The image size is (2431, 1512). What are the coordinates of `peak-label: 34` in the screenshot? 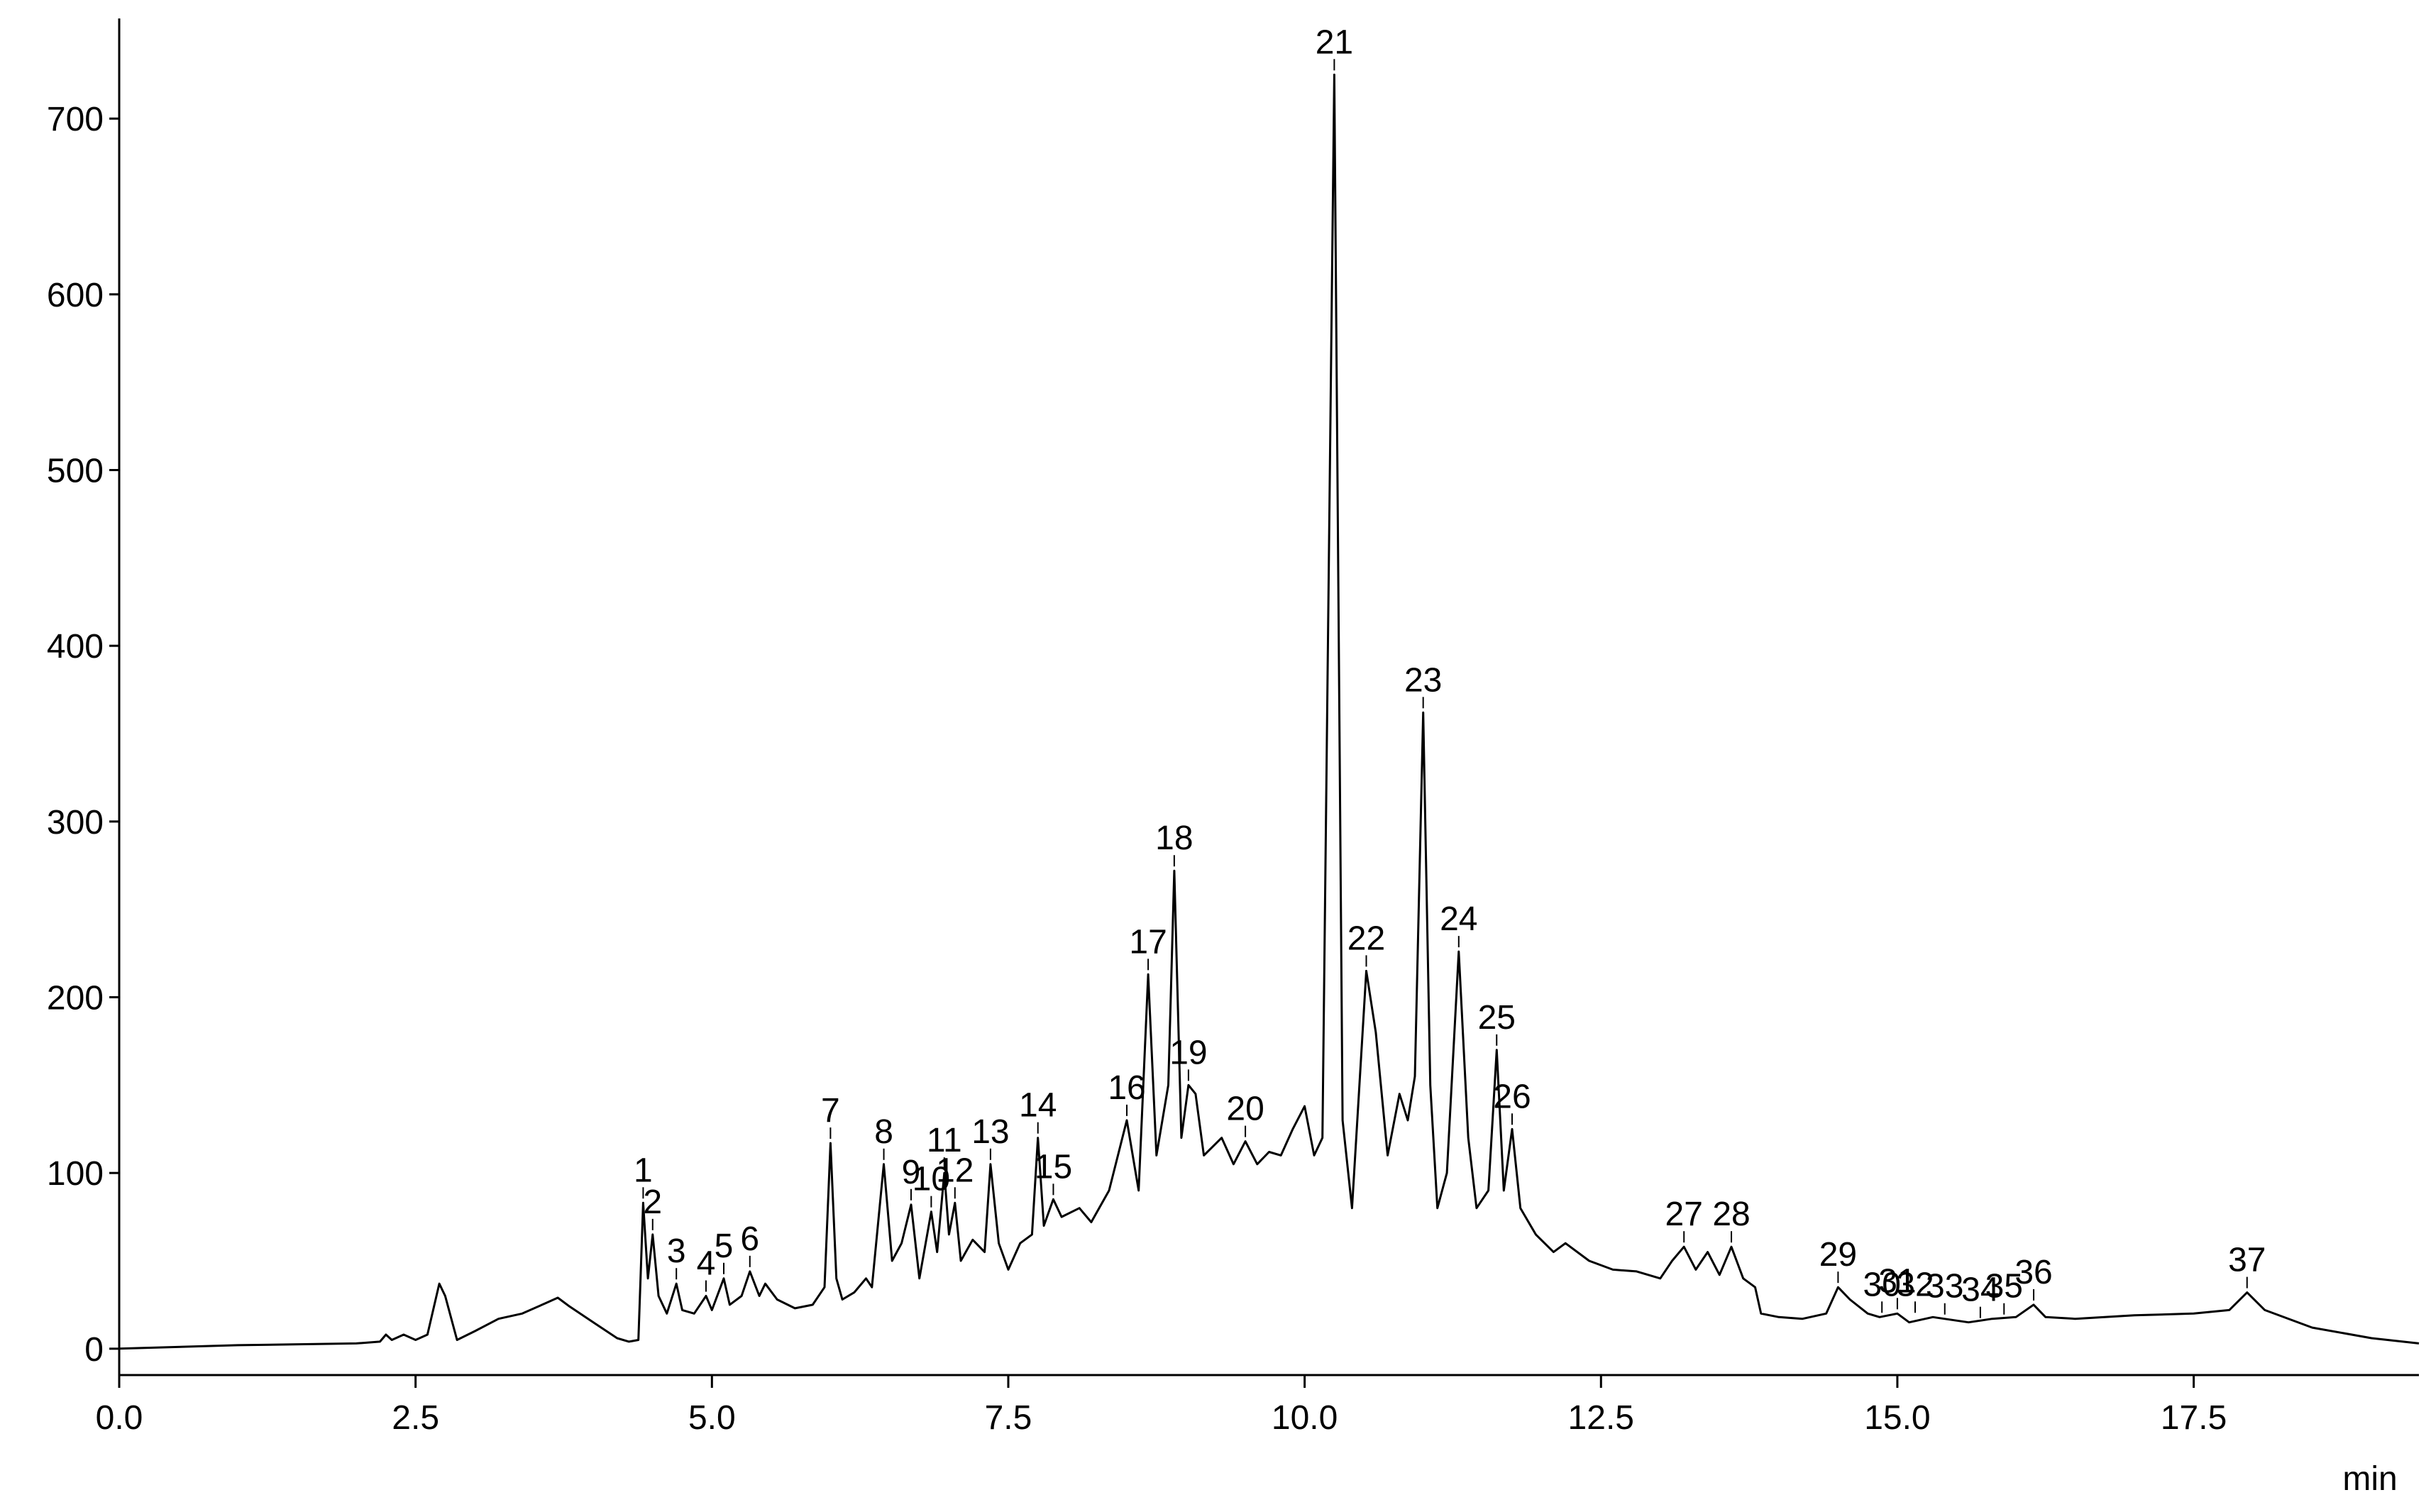 It's located at (1980, 1290).